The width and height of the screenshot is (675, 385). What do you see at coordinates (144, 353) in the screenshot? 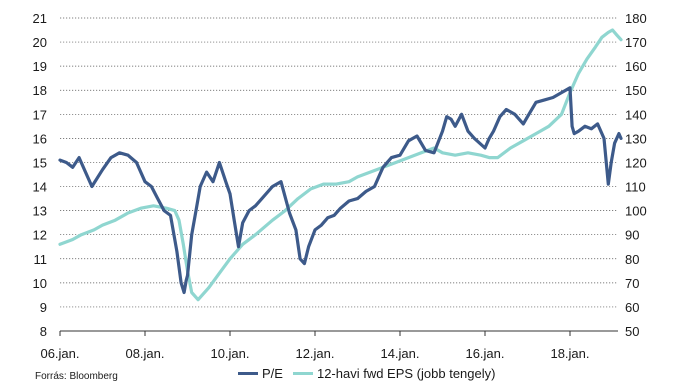
I see `x-tick-label: 08.jan.` at bounding box center [144, 353].